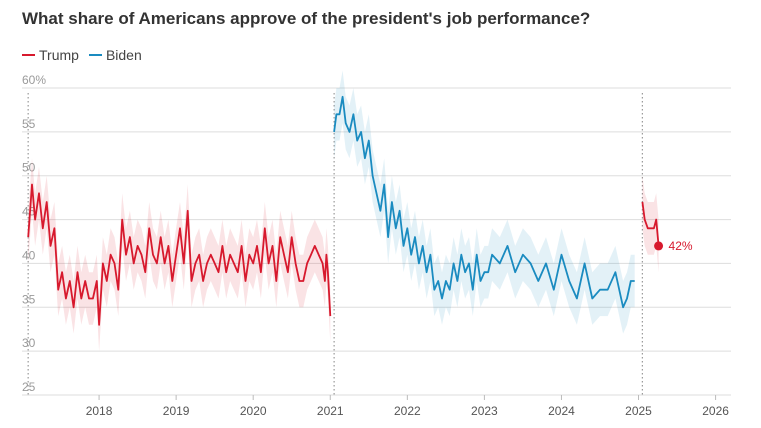 The width and height of the screenshot is (761, 428). Describe the element at coordinates (176, 411) in the screenshot. I see `x-tick-label: 2019` at that location.